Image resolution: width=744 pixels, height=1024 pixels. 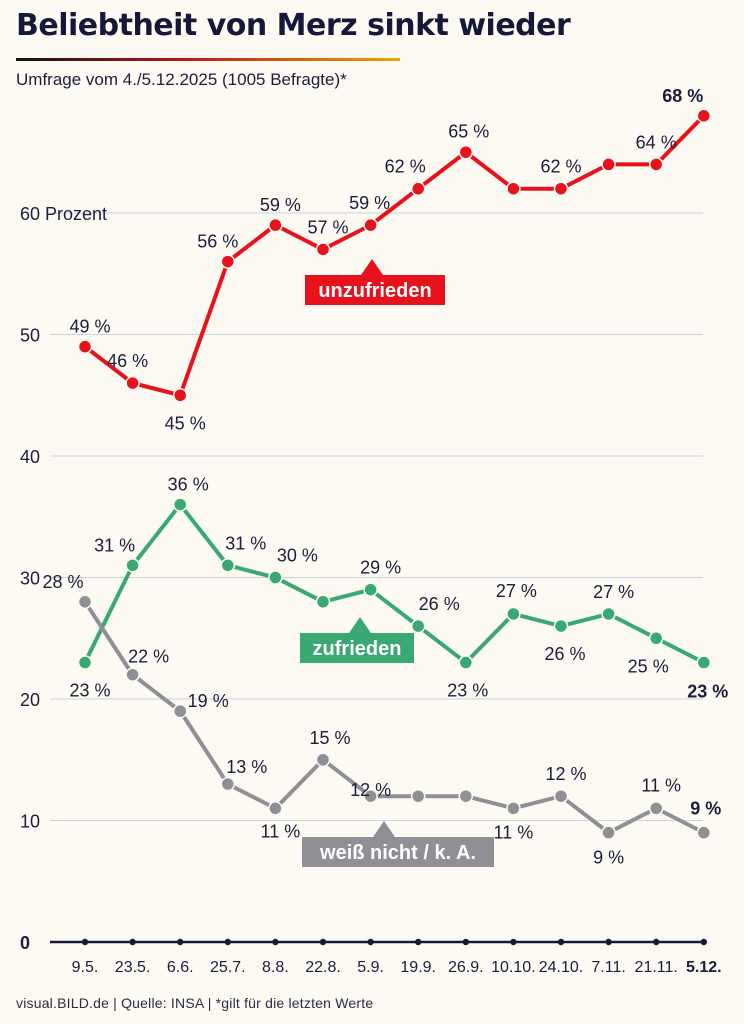 What do you see at coordinates (133, 967) in the screenshot?
I see `x-tick-label: 23.5.` at bounding box center [133, 967].